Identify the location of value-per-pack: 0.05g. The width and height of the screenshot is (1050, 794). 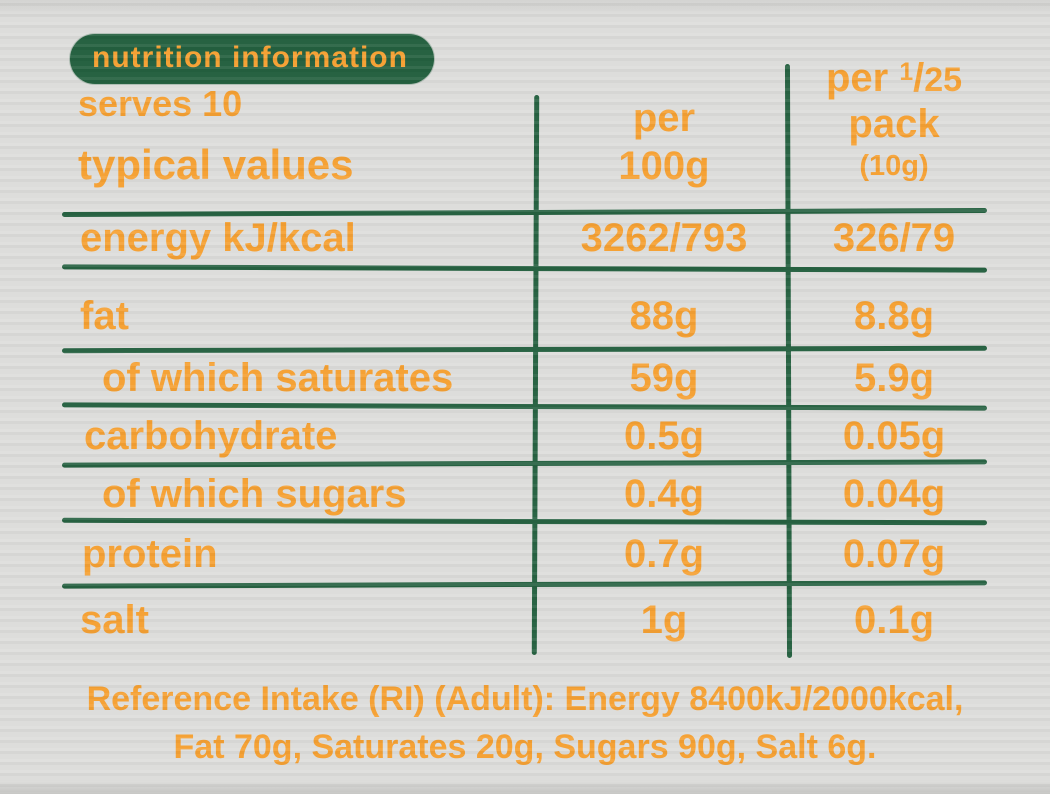
(894, 436).